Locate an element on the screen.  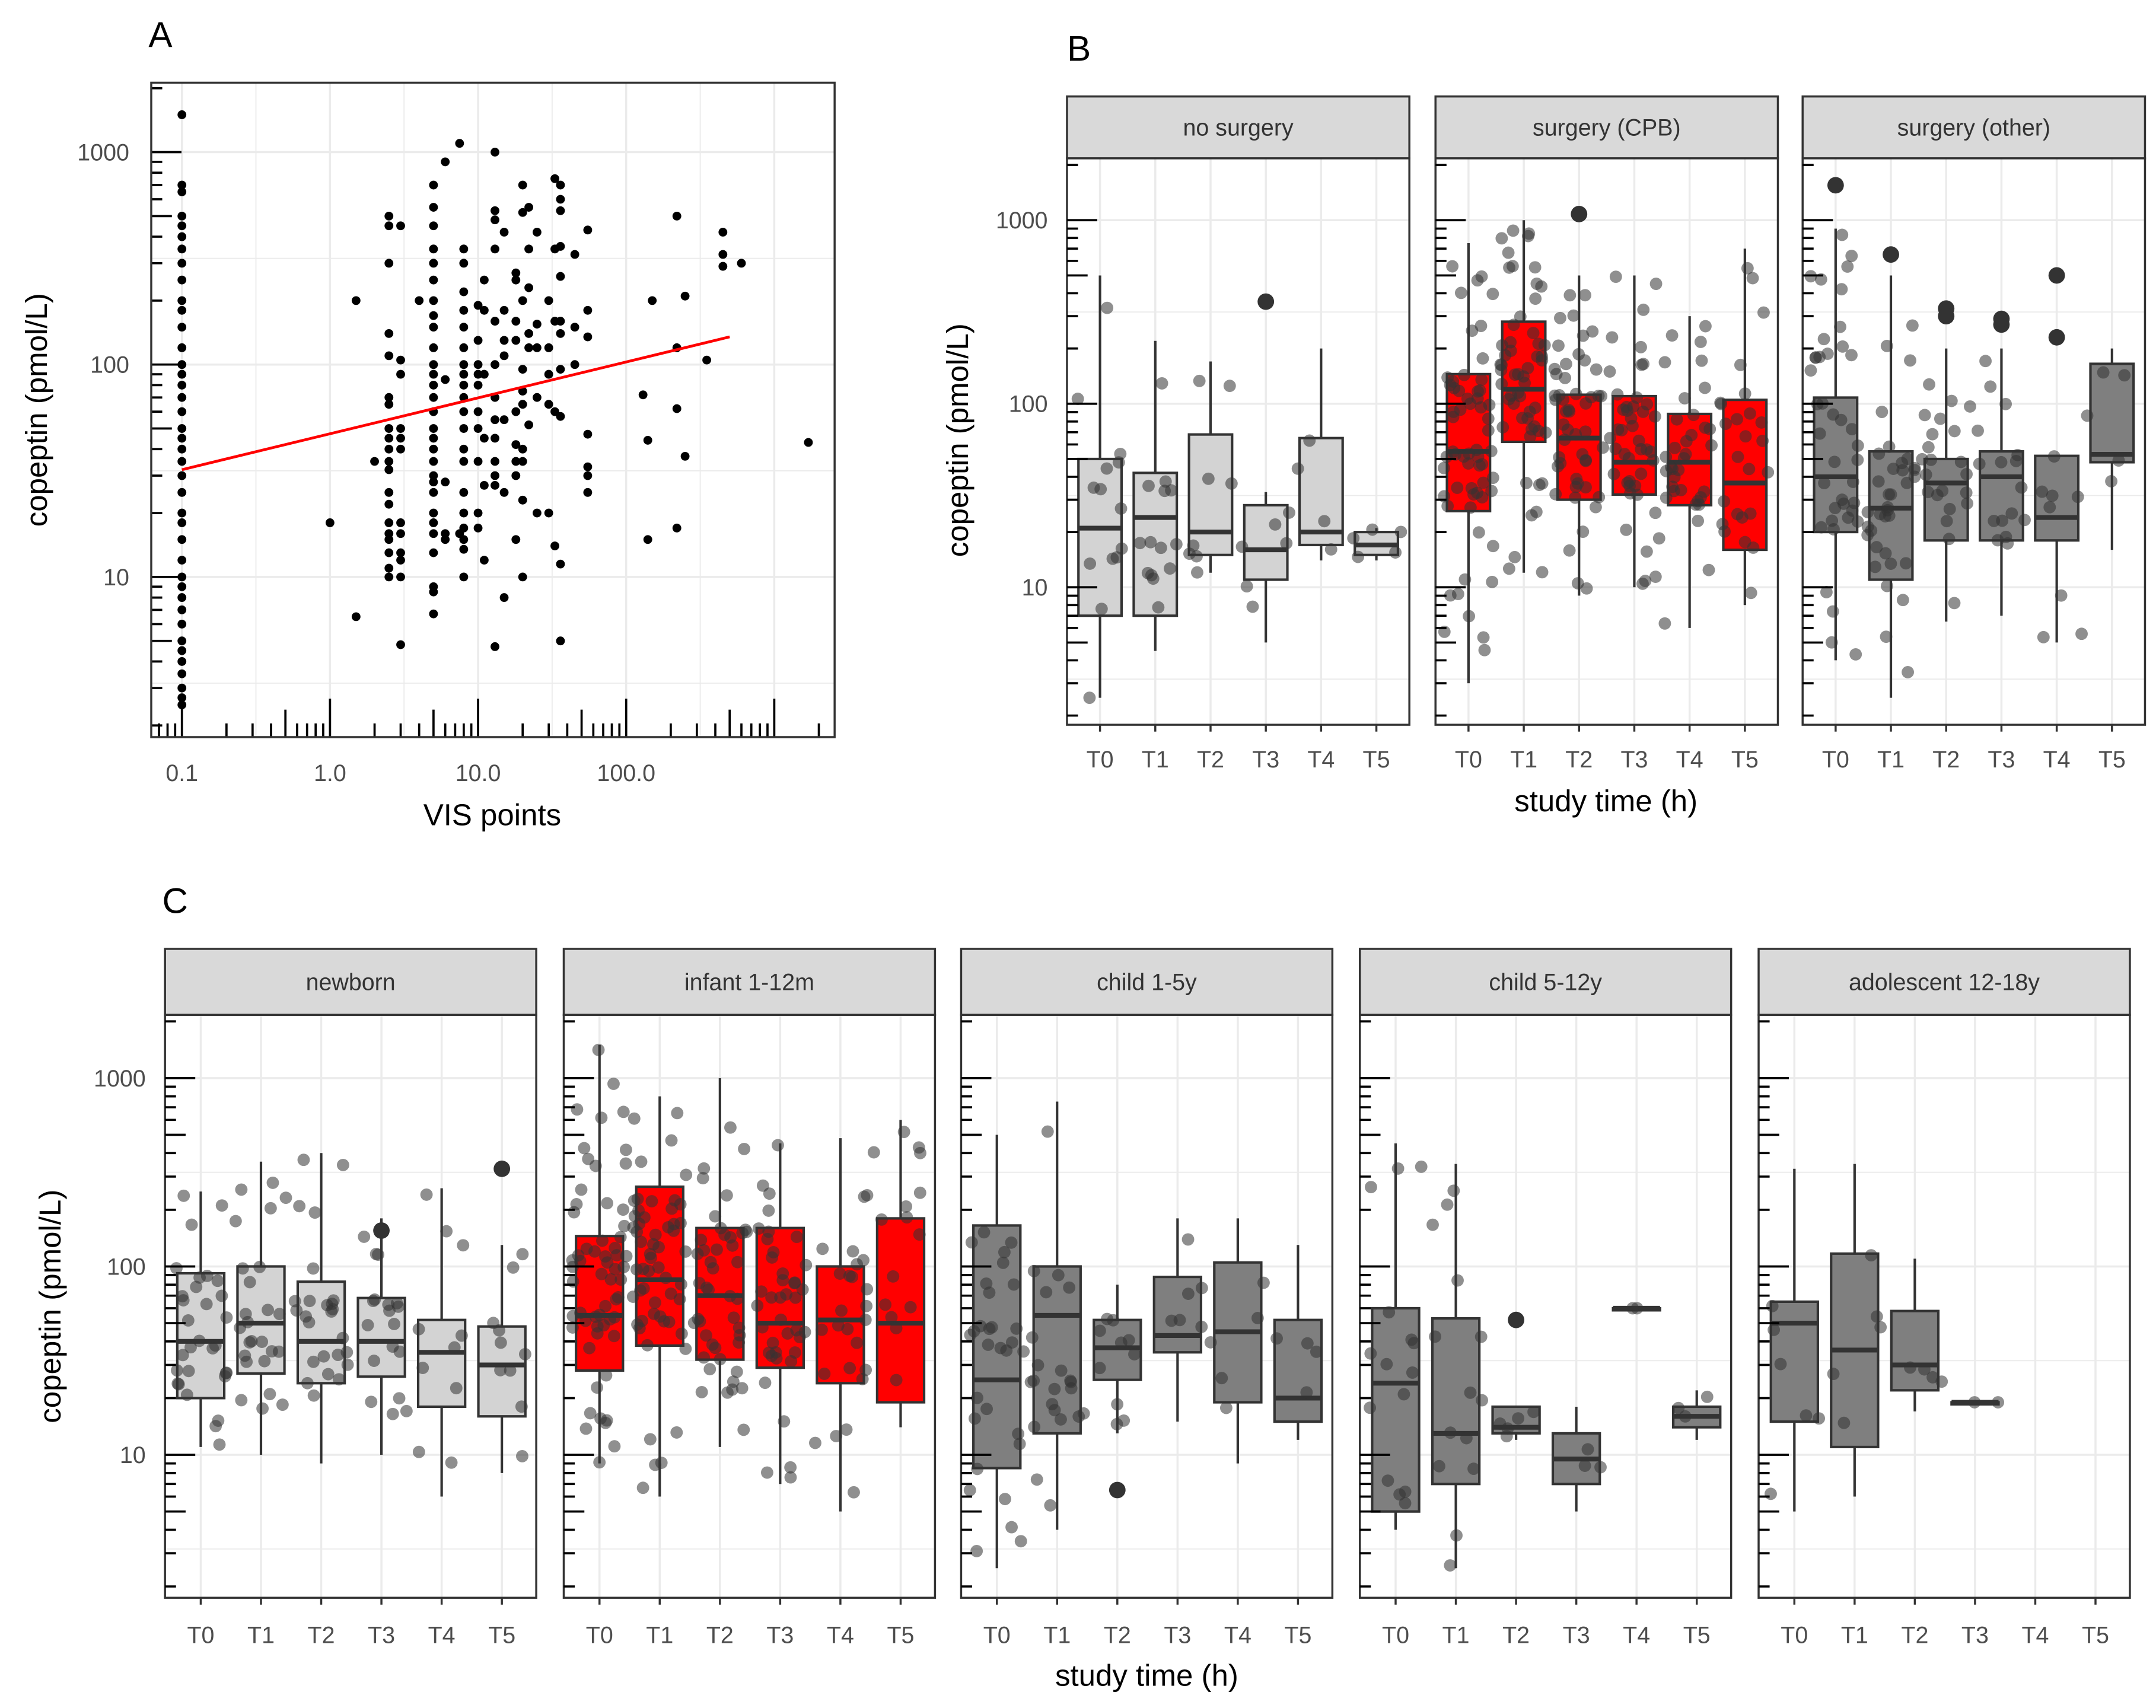
facet-surgery-other- is located at coordinates (1974, 414).